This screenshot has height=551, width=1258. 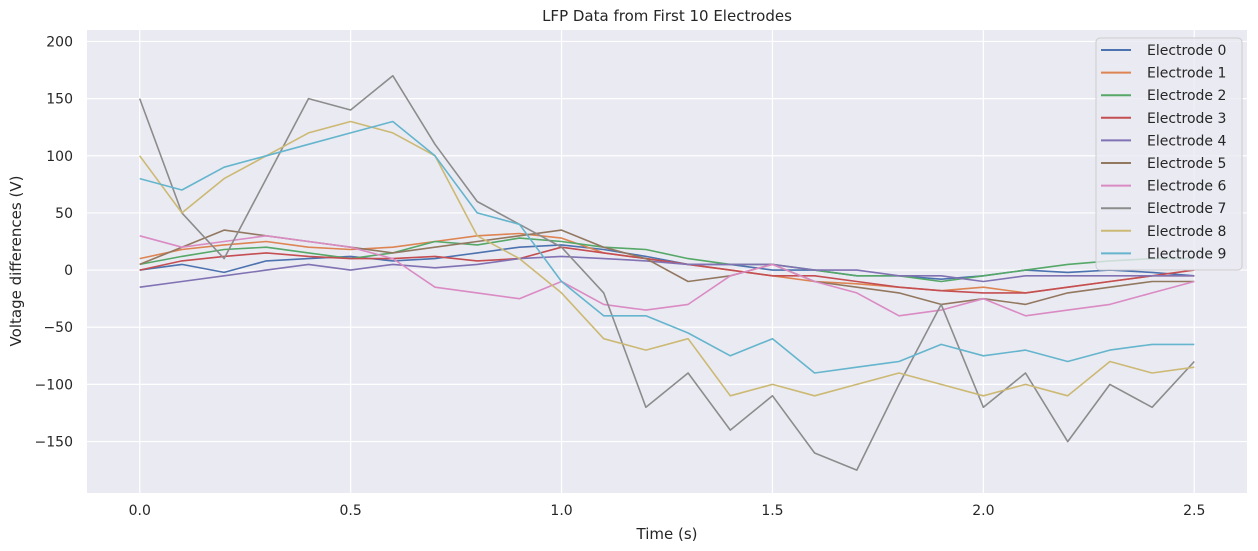 What do you see at coordinates (54, 385) in the screenshot?
I see `y-tick-label: −100` at bounding box center [54, 385].